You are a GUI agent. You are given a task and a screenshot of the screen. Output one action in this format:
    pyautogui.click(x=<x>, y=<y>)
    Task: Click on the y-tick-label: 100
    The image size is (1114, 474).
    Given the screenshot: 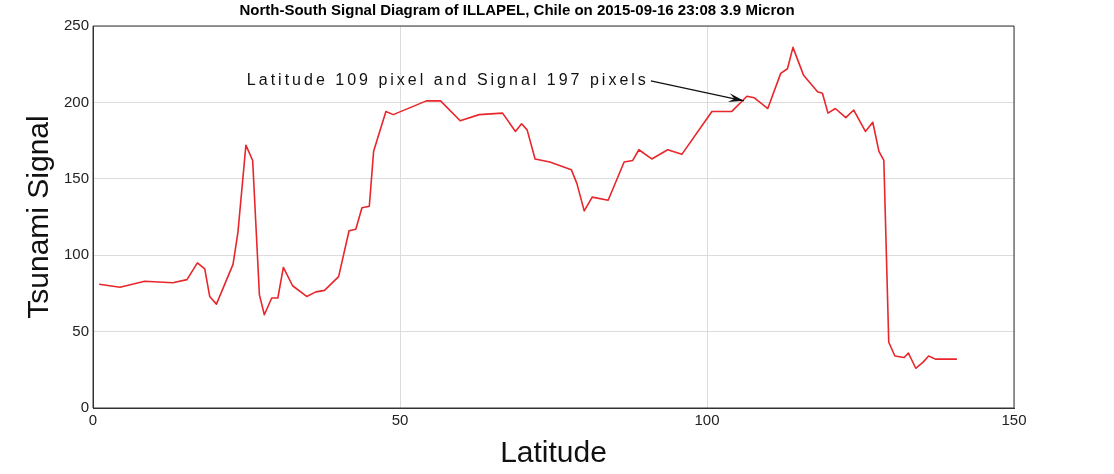 What is the action you would take?
    pyautogui.click(x=77, y=254)
    